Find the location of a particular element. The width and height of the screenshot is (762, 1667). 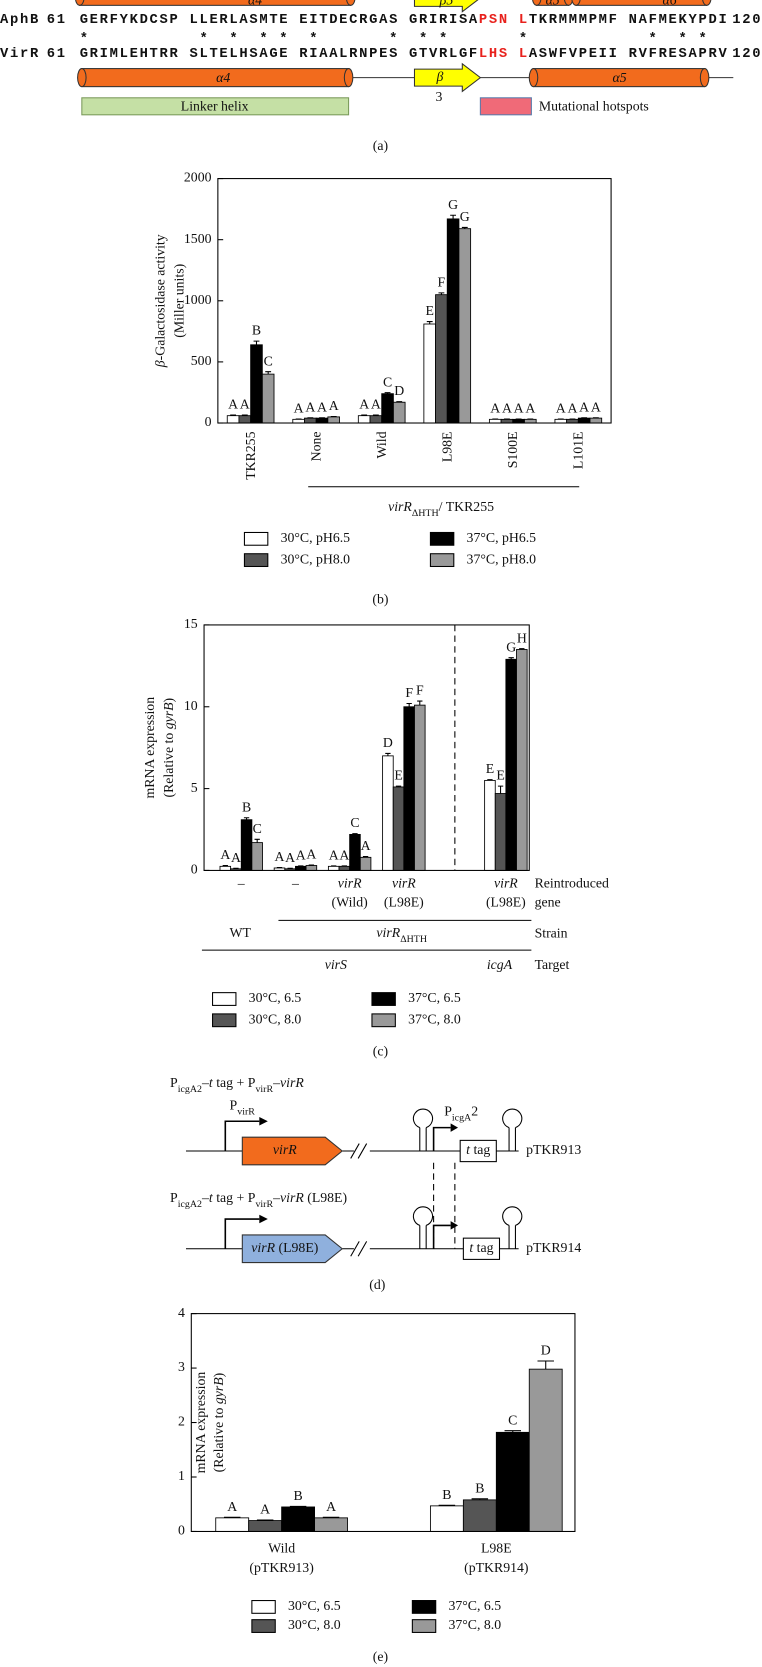

y-tick-label: 4 is located at coordinates (181, 1312).